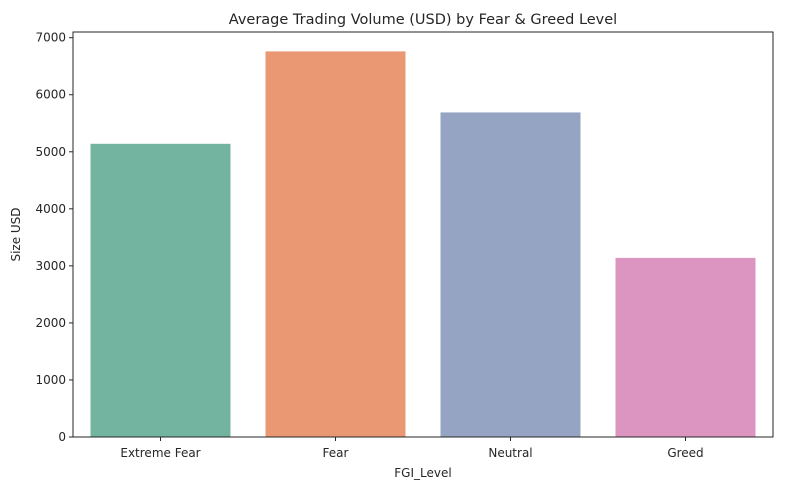 The width and height of the screenshot is (790, 490). I want to click on x-tick-label: Extreme Fear, so click(160, 453).